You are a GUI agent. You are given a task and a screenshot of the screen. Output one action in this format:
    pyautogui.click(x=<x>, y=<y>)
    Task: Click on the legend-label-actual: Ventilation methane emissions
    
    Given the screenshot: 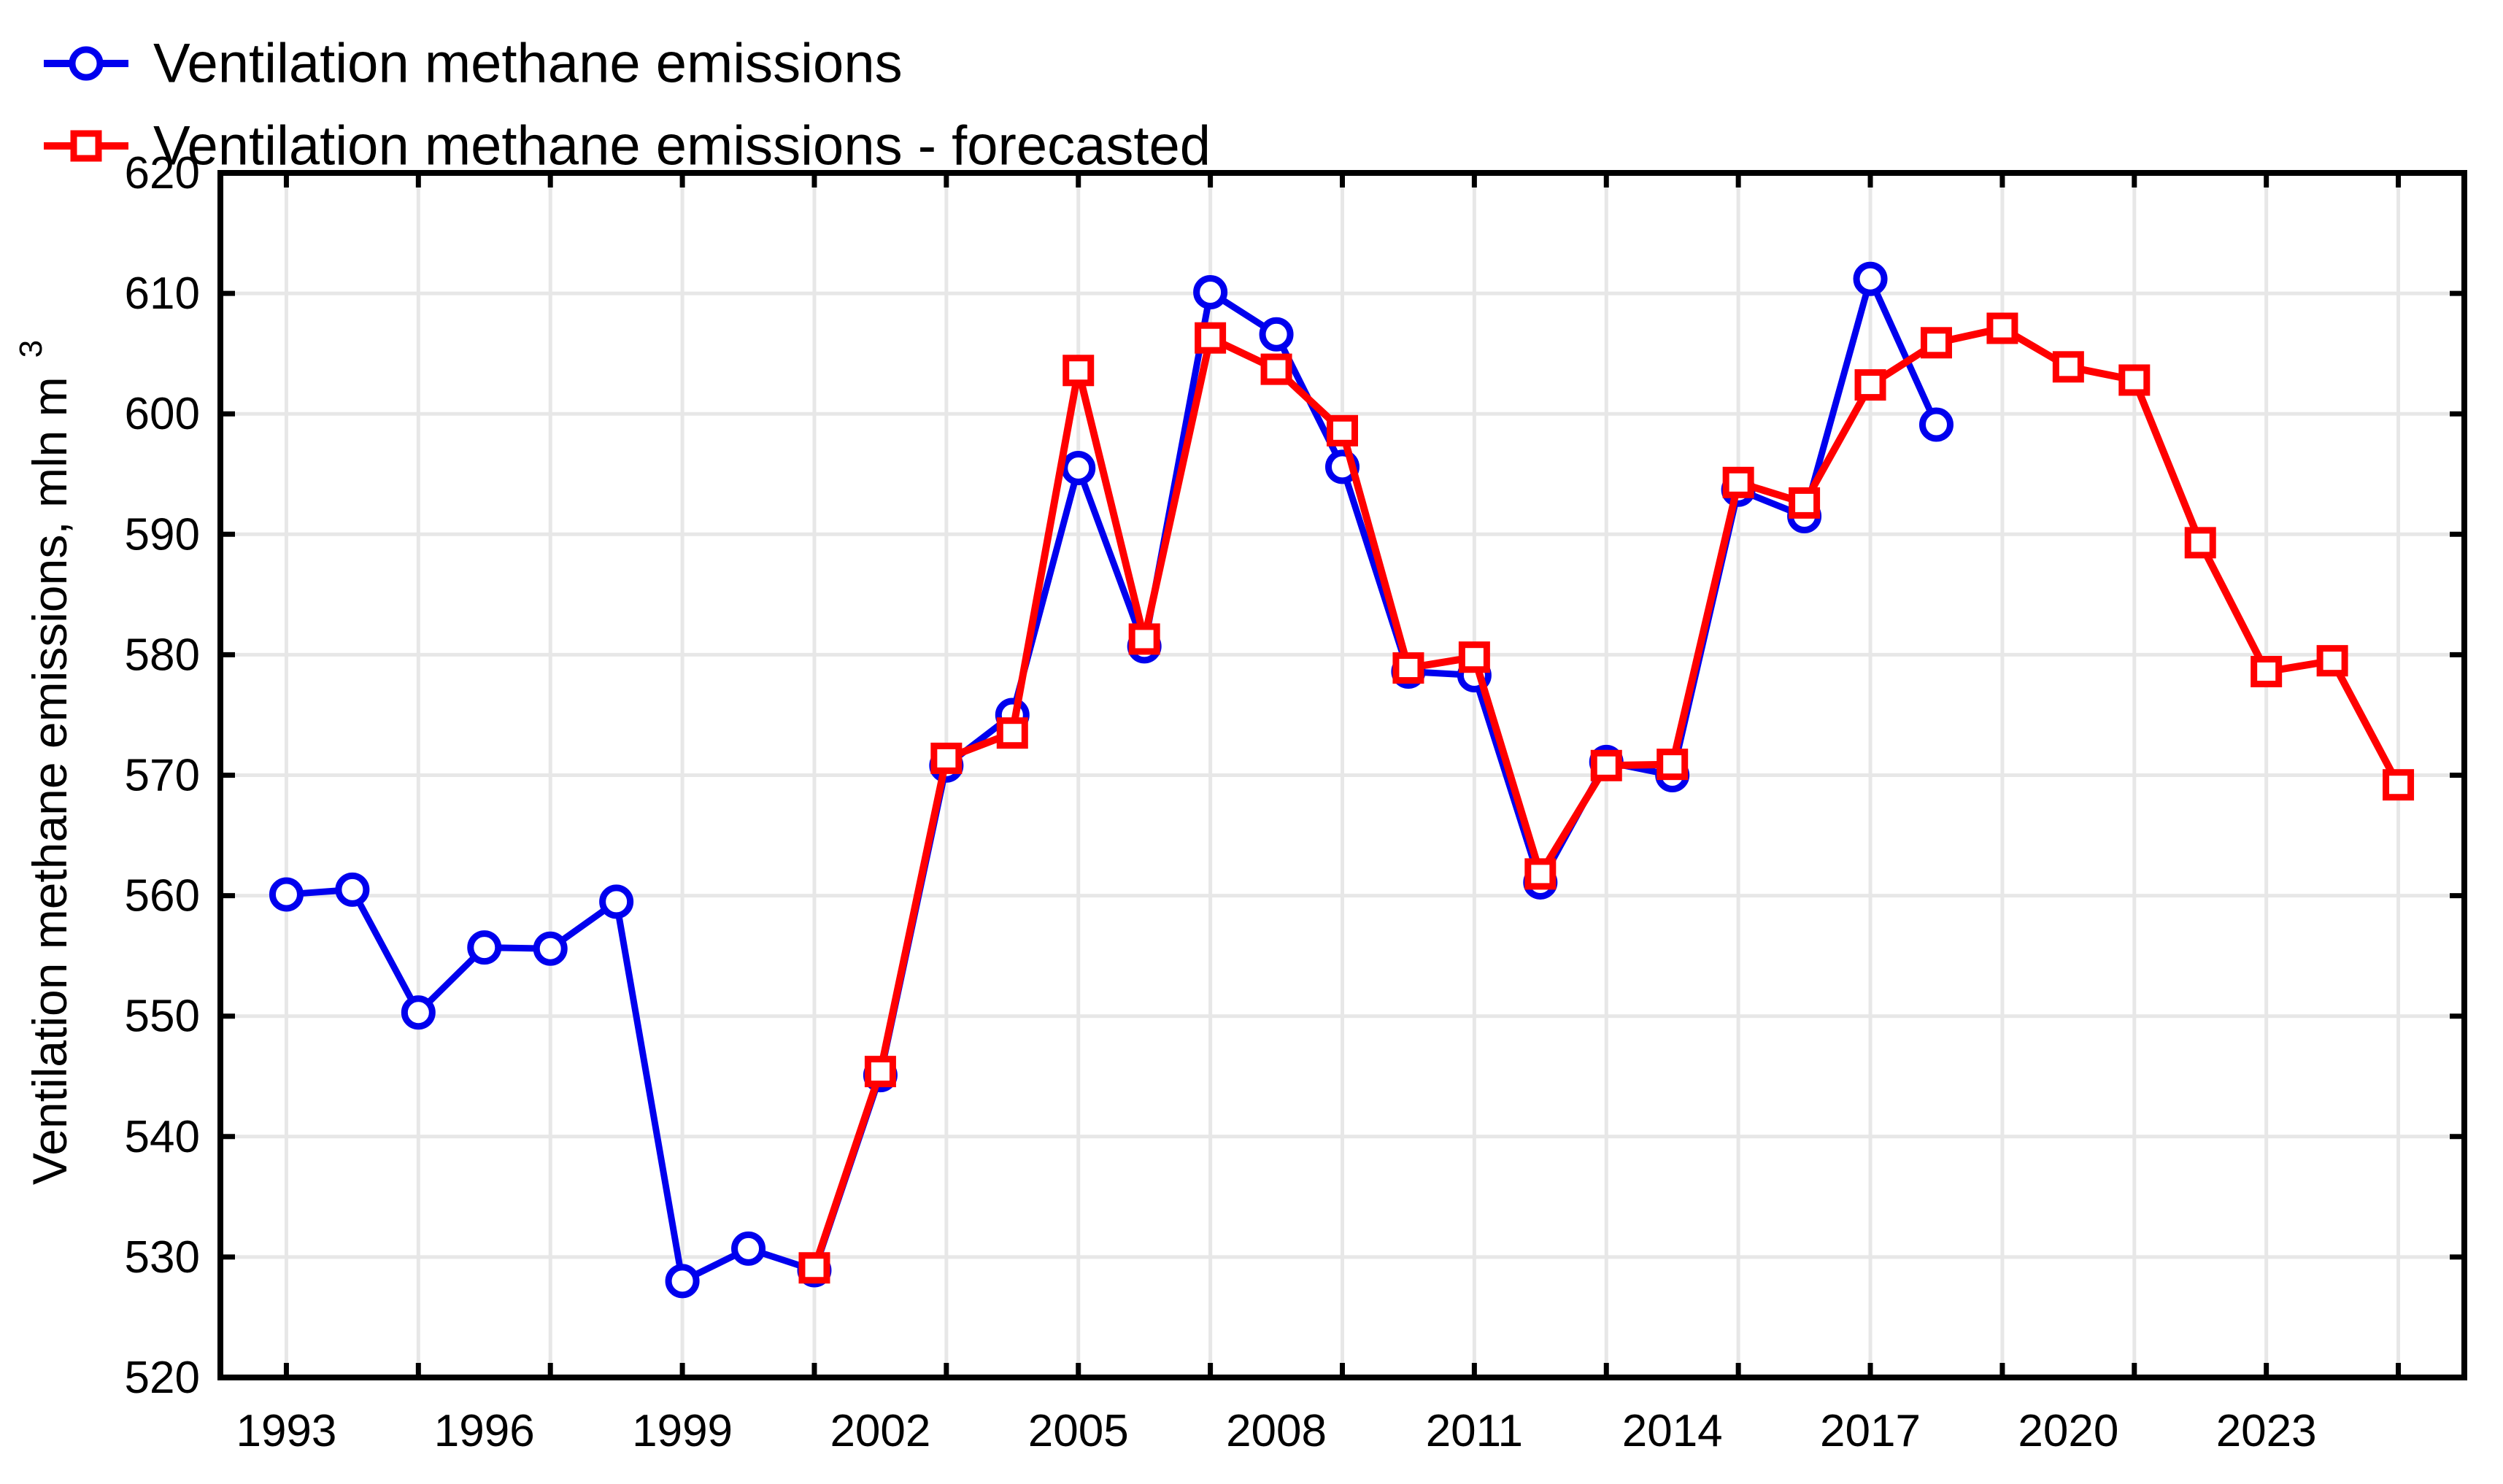 What is the action you would take?
    pyautogui.click(x=528, y=64)
    